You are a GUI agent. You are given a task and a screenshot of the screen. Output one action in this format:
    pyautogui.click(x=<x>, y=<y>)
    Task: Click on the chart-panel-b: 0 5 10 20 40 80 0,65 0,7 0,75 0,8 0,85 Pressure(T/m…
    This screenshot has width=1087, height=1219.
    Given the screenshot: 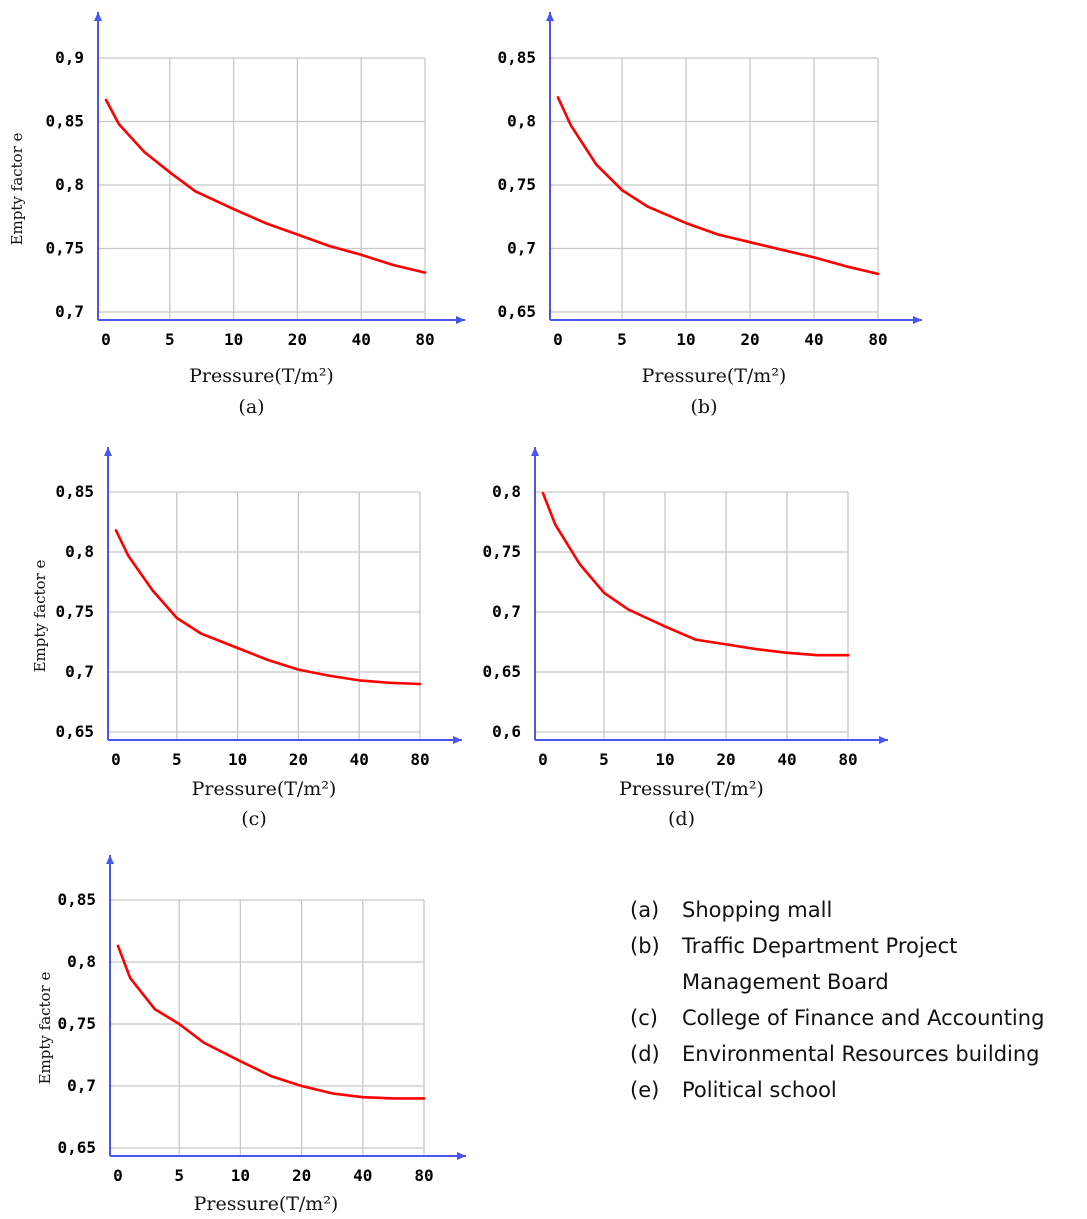 What is the action you would take?
    pyautogui.click(x=709, y=215)
    